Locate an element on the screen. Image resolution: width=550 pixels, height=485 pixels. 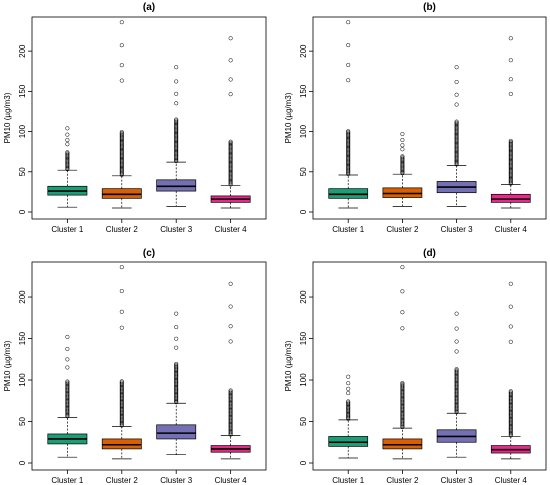
panel-title: (b) is located at coordinates (429, 7).